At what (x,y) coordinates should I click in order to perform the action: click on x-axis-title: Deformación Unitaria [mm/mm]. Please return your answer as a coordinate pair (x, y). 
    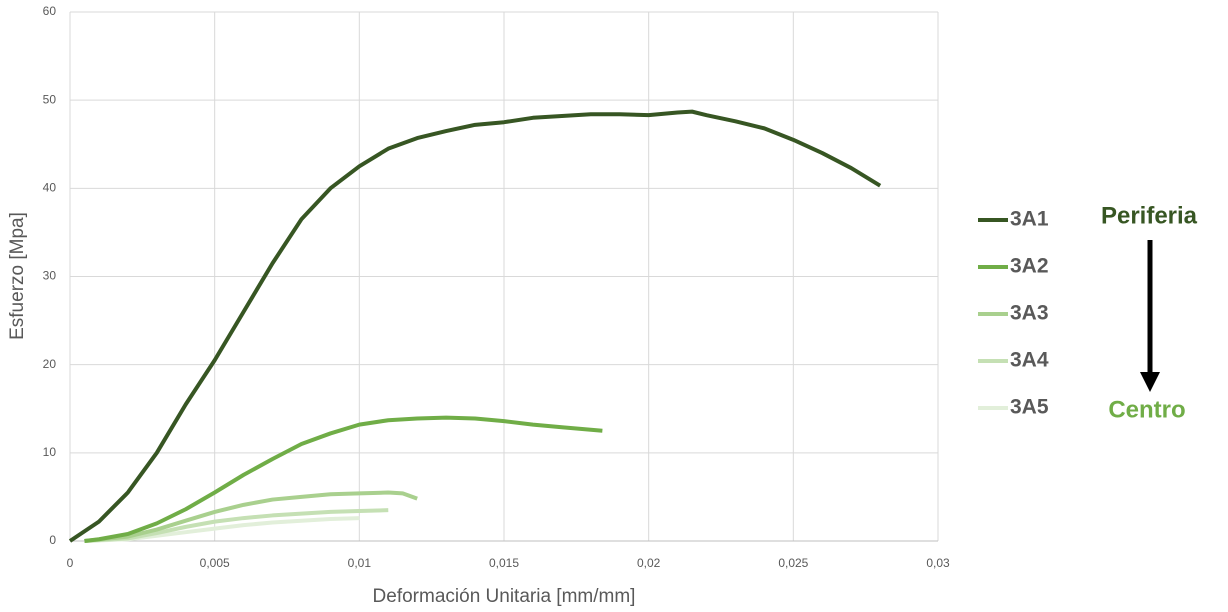
    Looking at the image, I should click on (504, 596).